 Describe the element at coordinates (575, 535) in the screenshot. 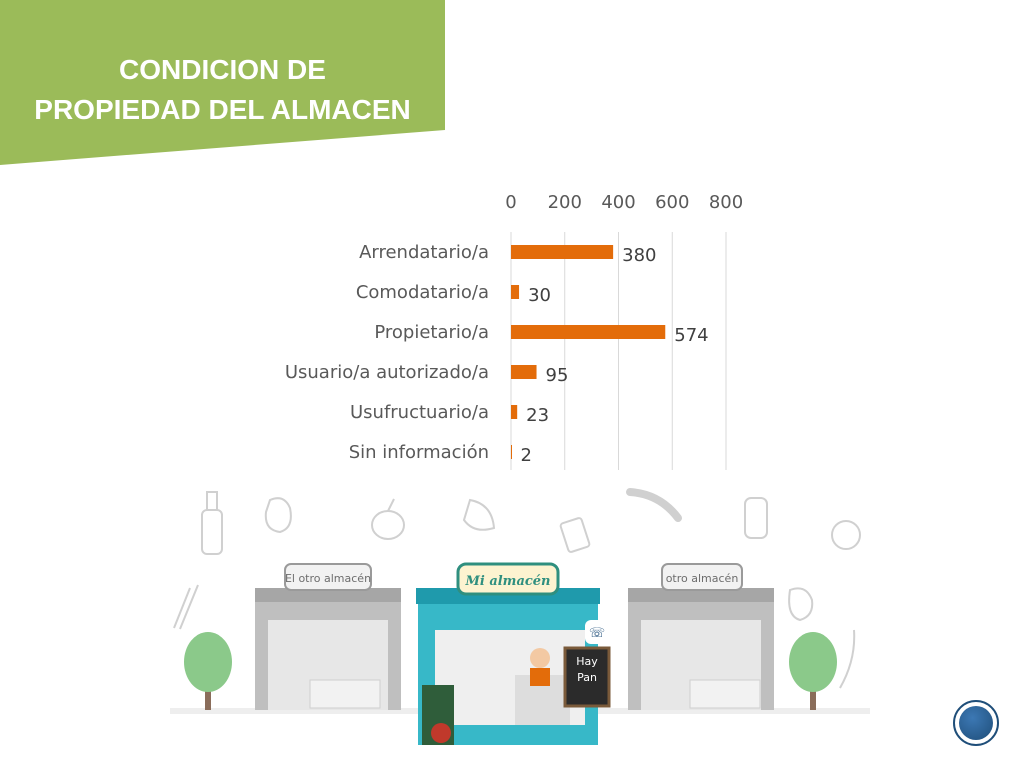

I see `milk-box-doodle-icon` at that location.